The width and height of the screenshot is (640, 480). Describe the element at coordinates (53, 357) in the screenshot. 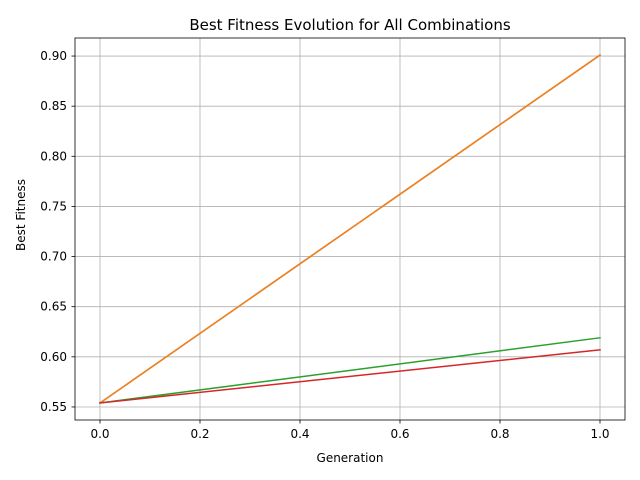

I see `y-tick-label: 0.60` at that location.